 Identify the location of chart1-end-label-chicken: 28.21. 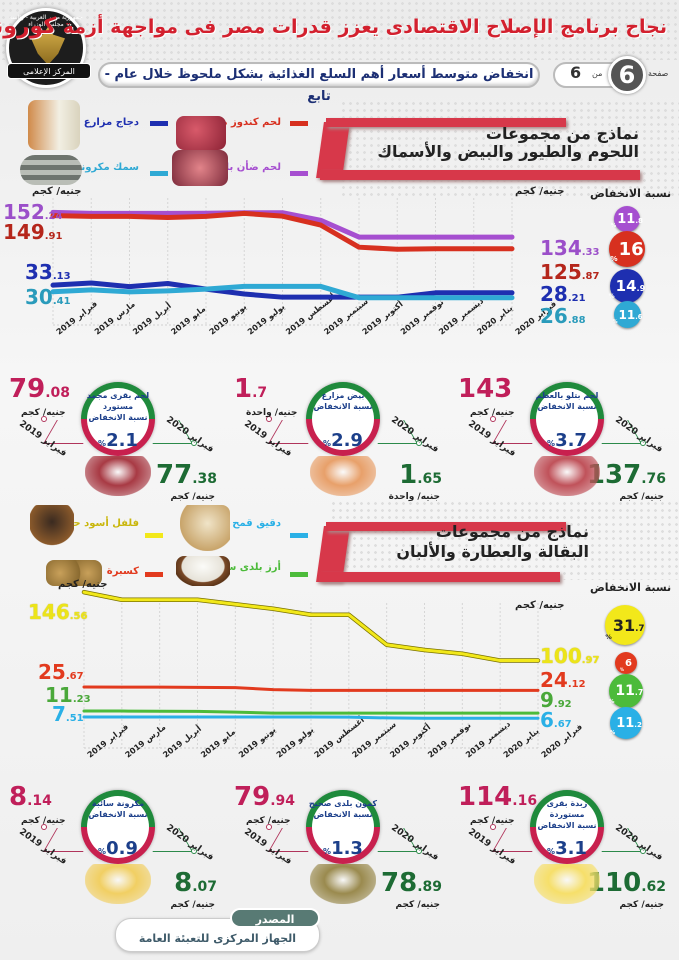
(563, 294).